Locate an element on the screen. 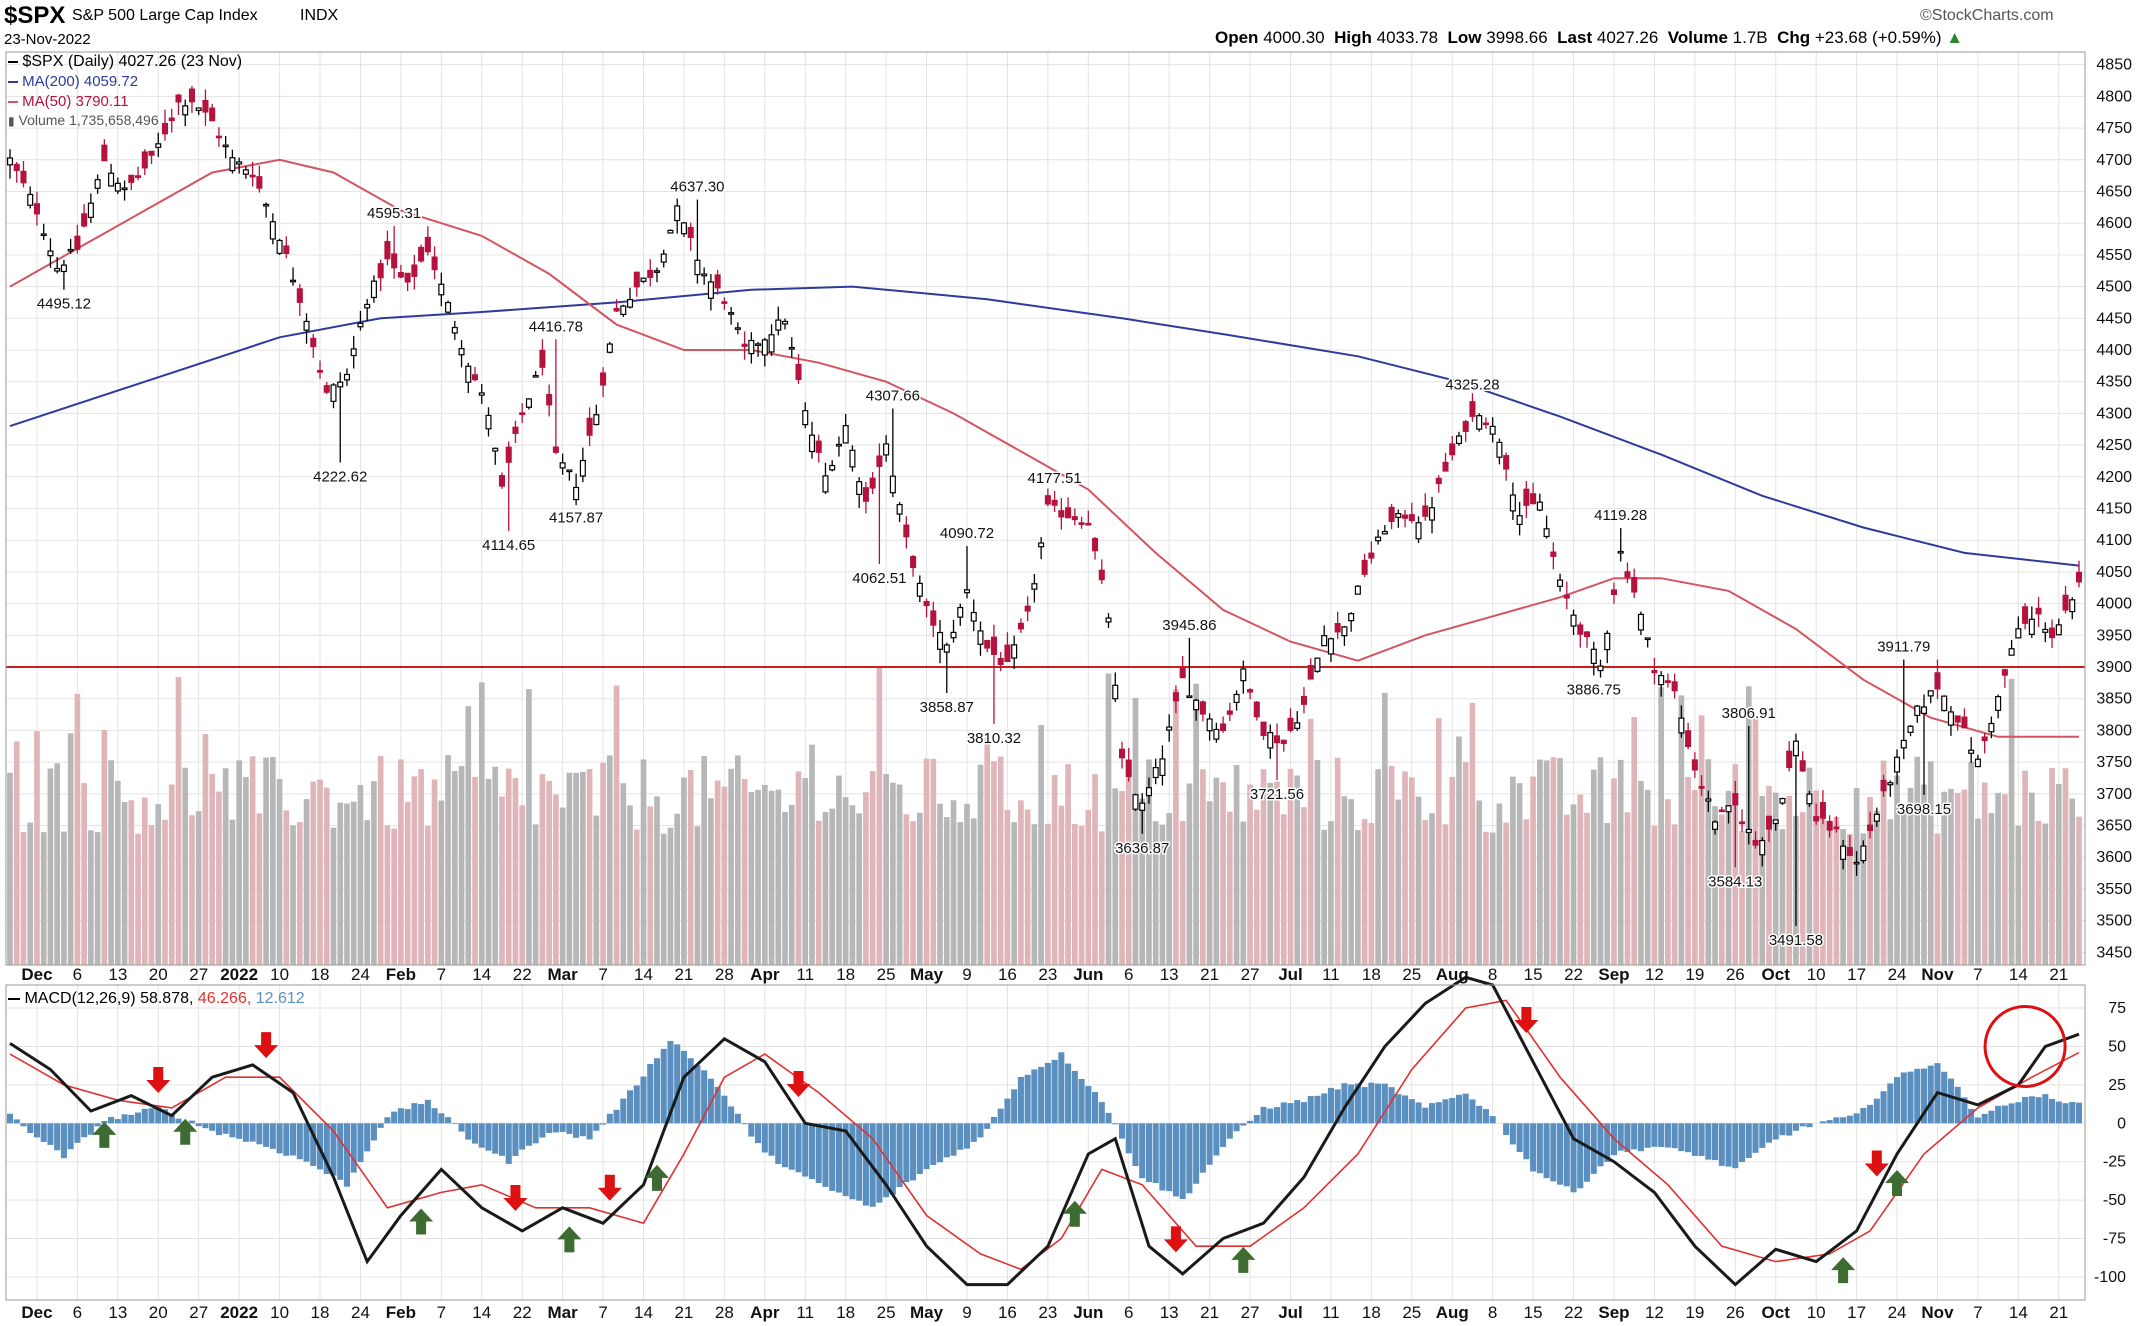 This screenshot has width=2138, height=1326. legend-ma200-swatch is located at coordinates (13, 82).